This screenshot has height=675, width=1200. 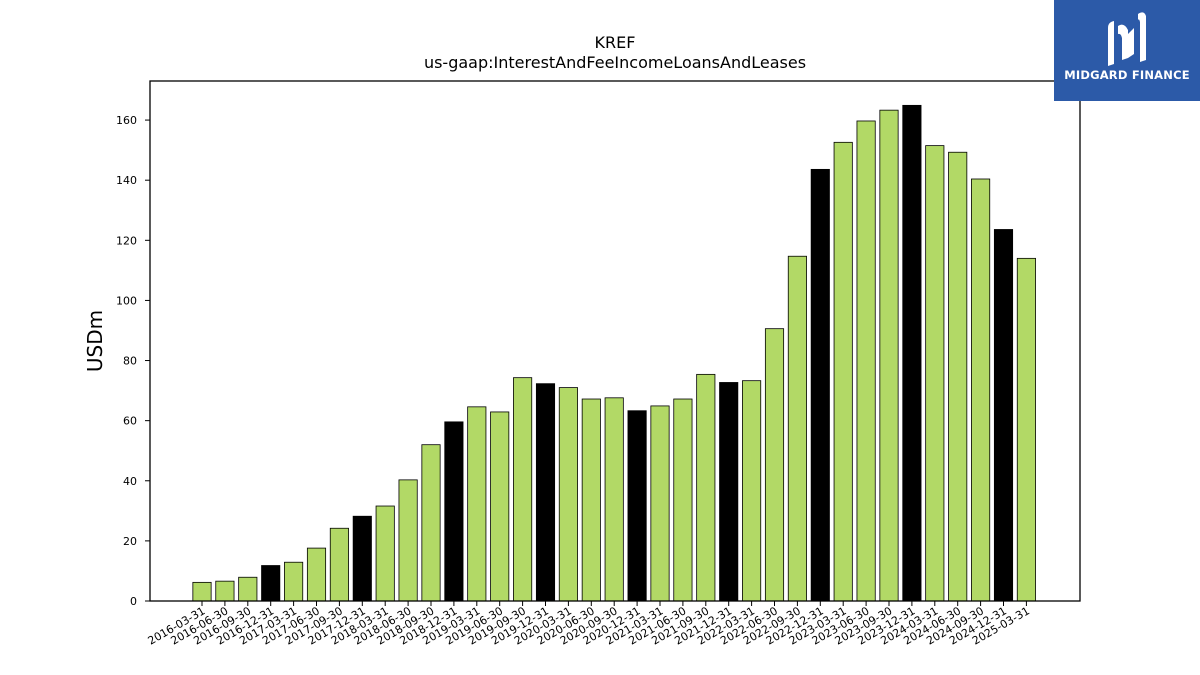 What do you see at coordinates (126, 120) in the screenshot?
I see `y-tick-label: 160` at bounding box center [126, 120].